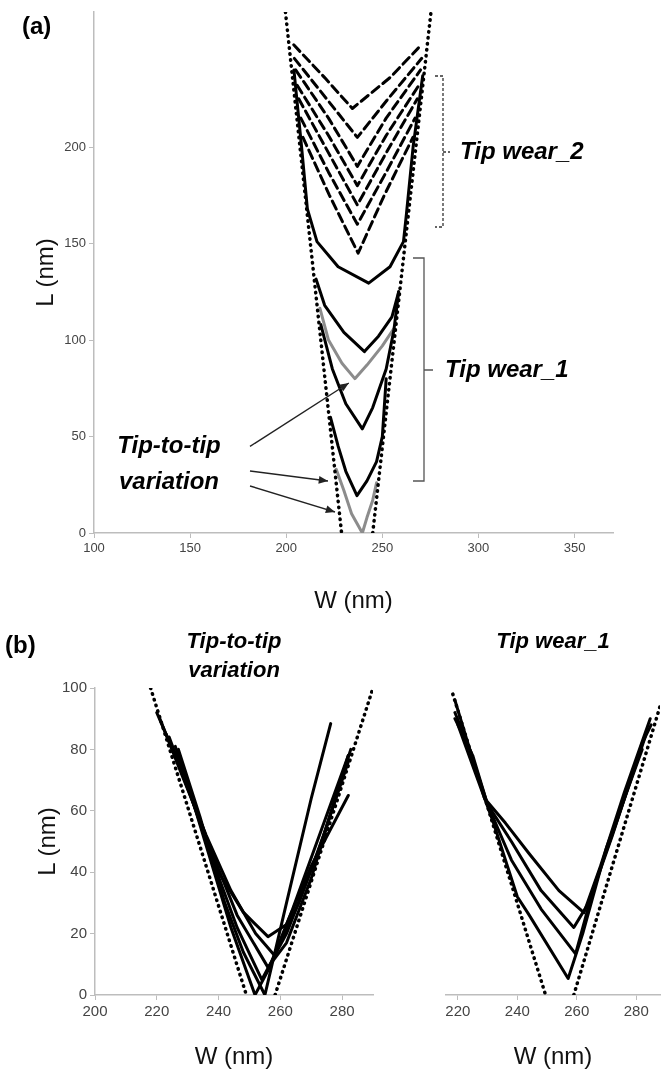  I want to click on text: (b), so click(20, 644).